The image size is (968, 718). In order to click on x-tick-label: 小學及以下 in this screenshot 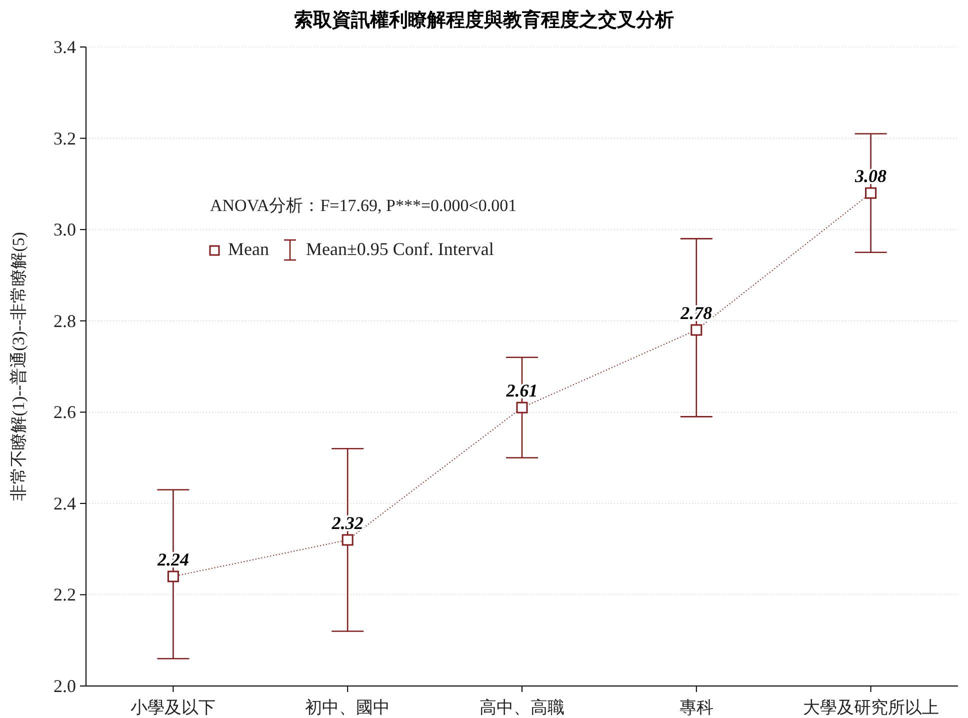, I will do `click(173, 707)`.